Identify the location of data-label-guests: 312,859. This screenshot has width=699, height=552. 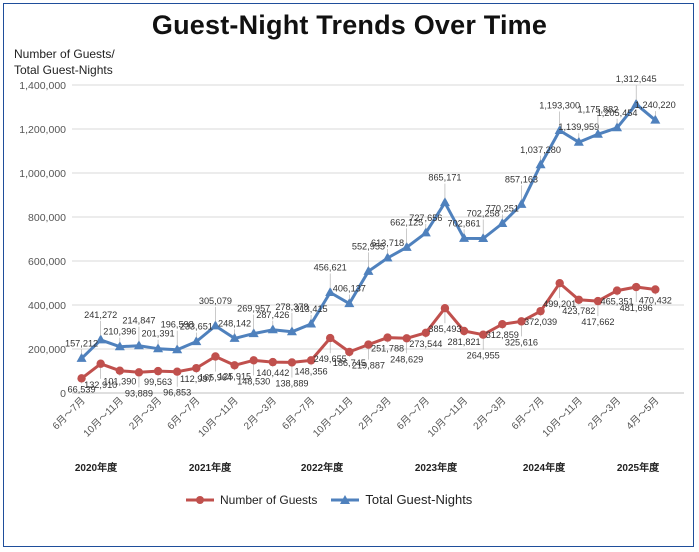
(502, 335).